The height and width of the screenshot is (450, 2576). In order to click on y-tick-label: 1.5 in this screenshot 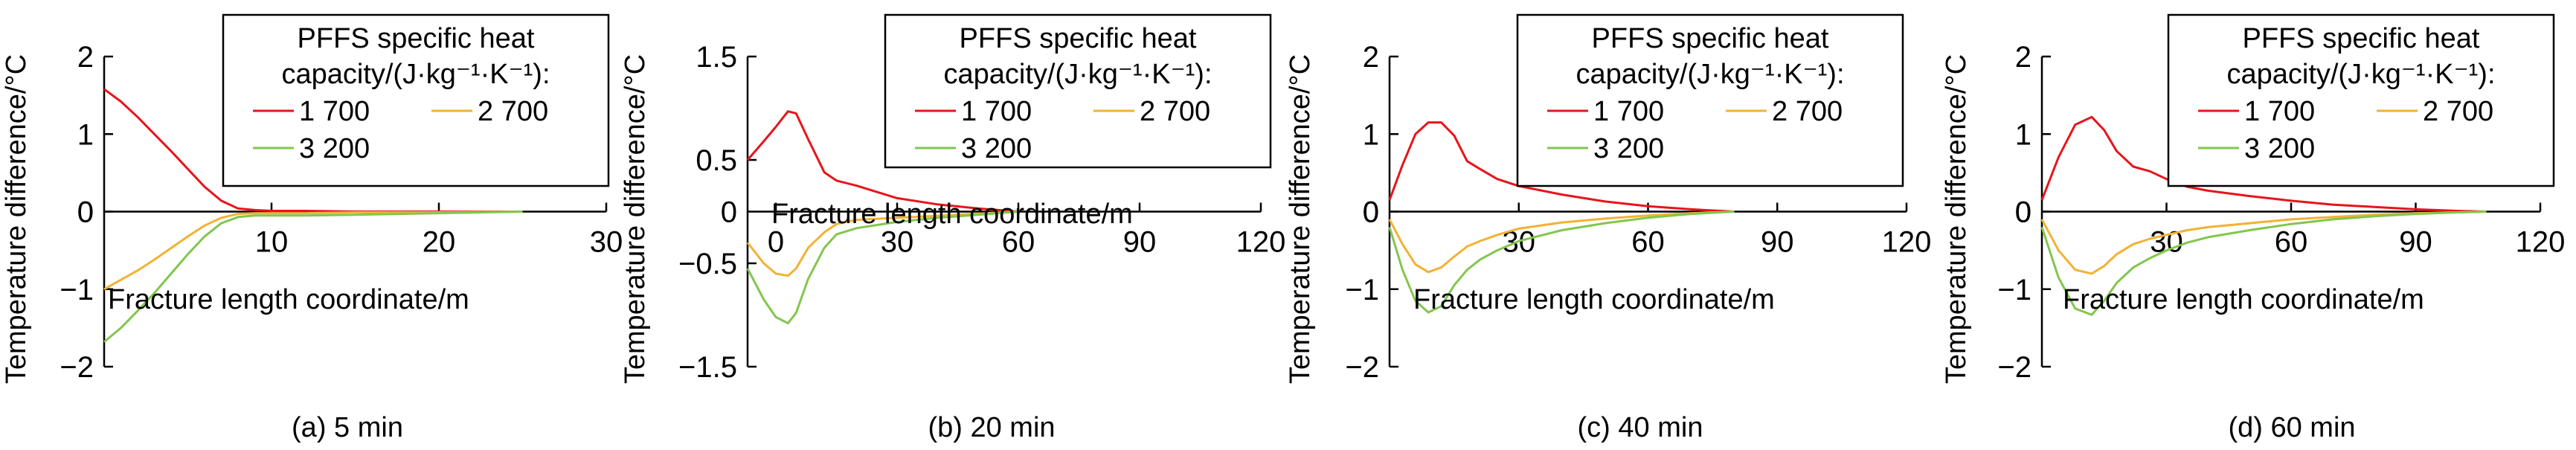, I will do `click(716, 57)`.